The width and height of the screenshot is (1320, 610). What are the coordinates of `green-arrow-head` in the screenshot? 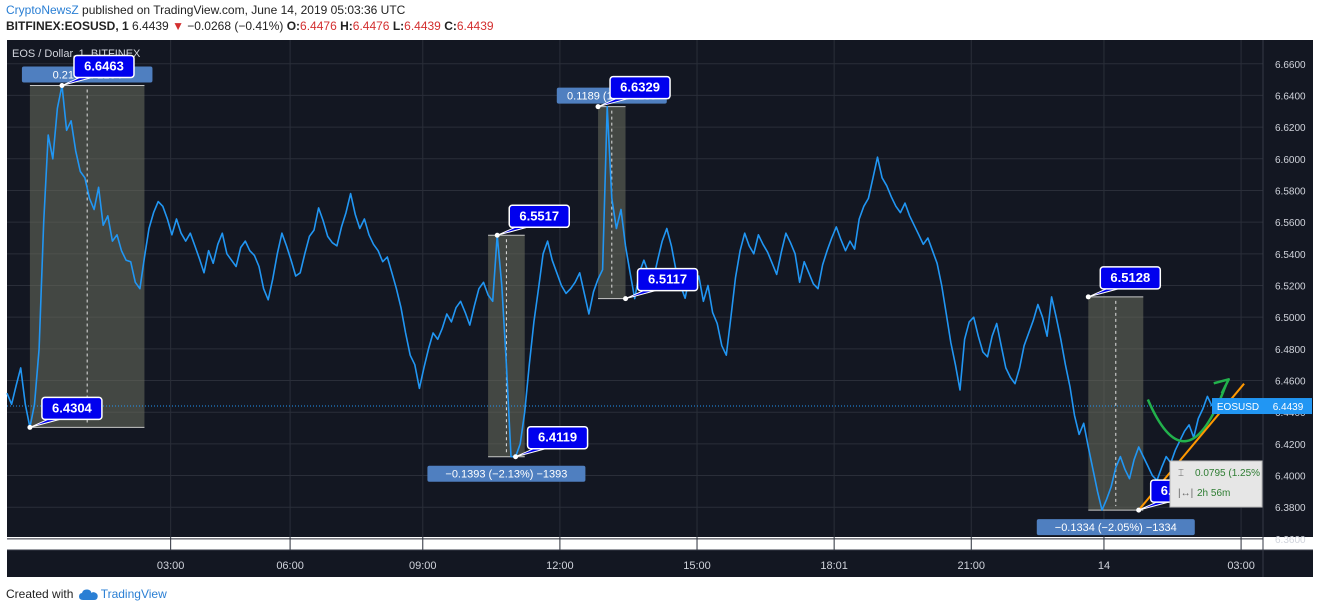 It's located at (1221, 386).